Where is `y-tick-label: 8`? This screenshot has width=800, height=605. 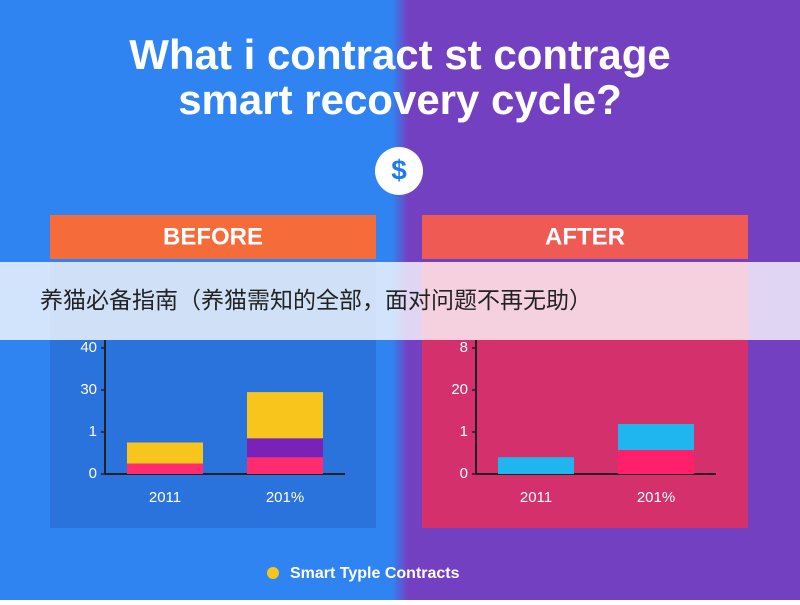
y-tick-label: 8 is located at coordinates (464, 347).